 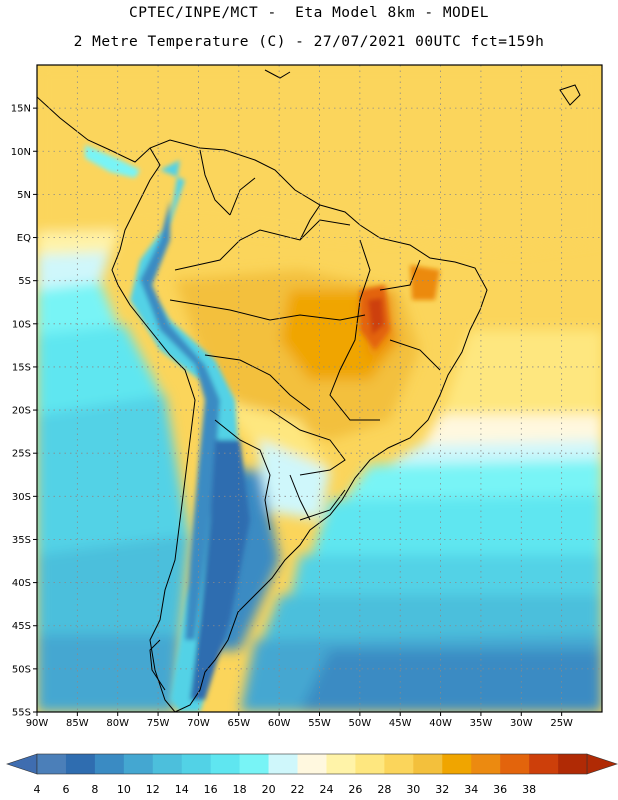 I want to click on colorbar-label: 12, so click(x=153, y=789).